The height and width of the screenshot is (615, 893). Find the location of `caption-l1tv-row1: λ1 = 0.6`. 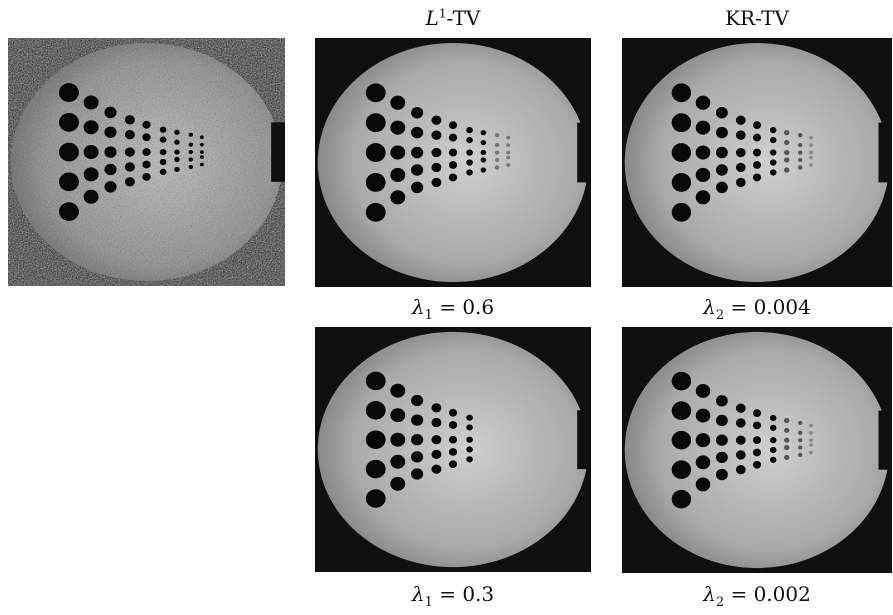

caption-l1tv-row1: λ1 = 0.6 is located at coordinates (453, 309).